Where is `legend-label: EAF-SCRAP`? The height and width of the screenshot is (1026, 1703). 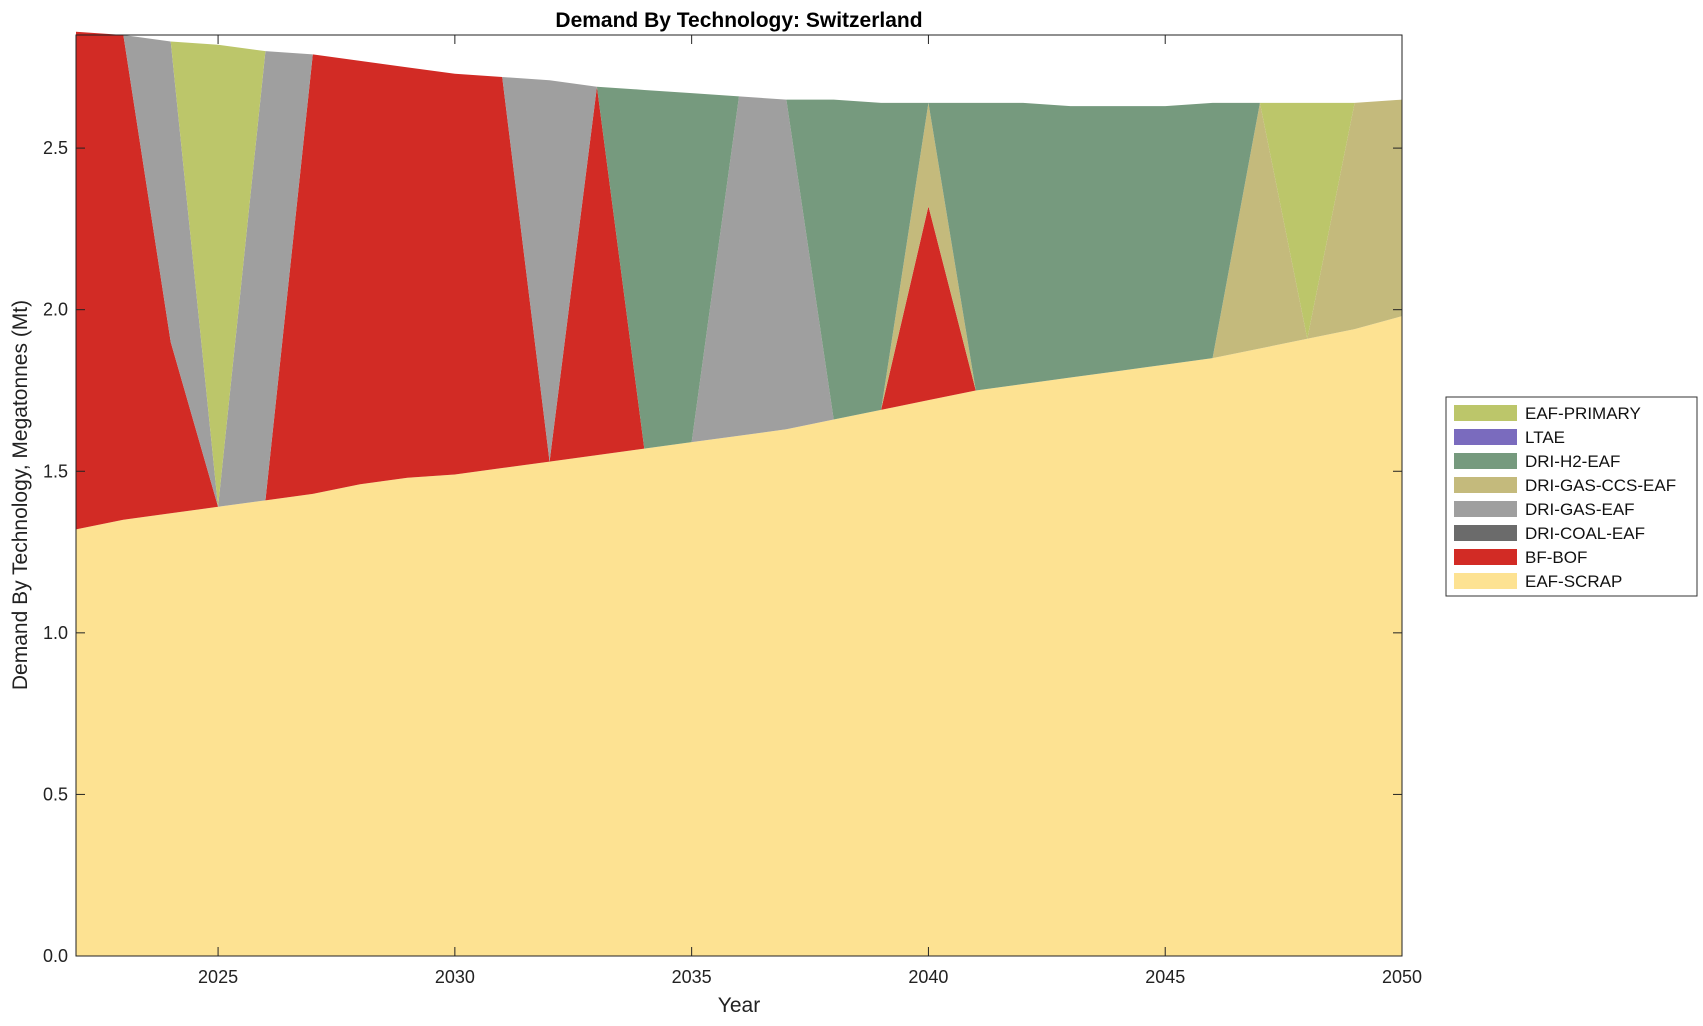 legend-label: EAF-SCRAP is located at coordinates (1573, 581).